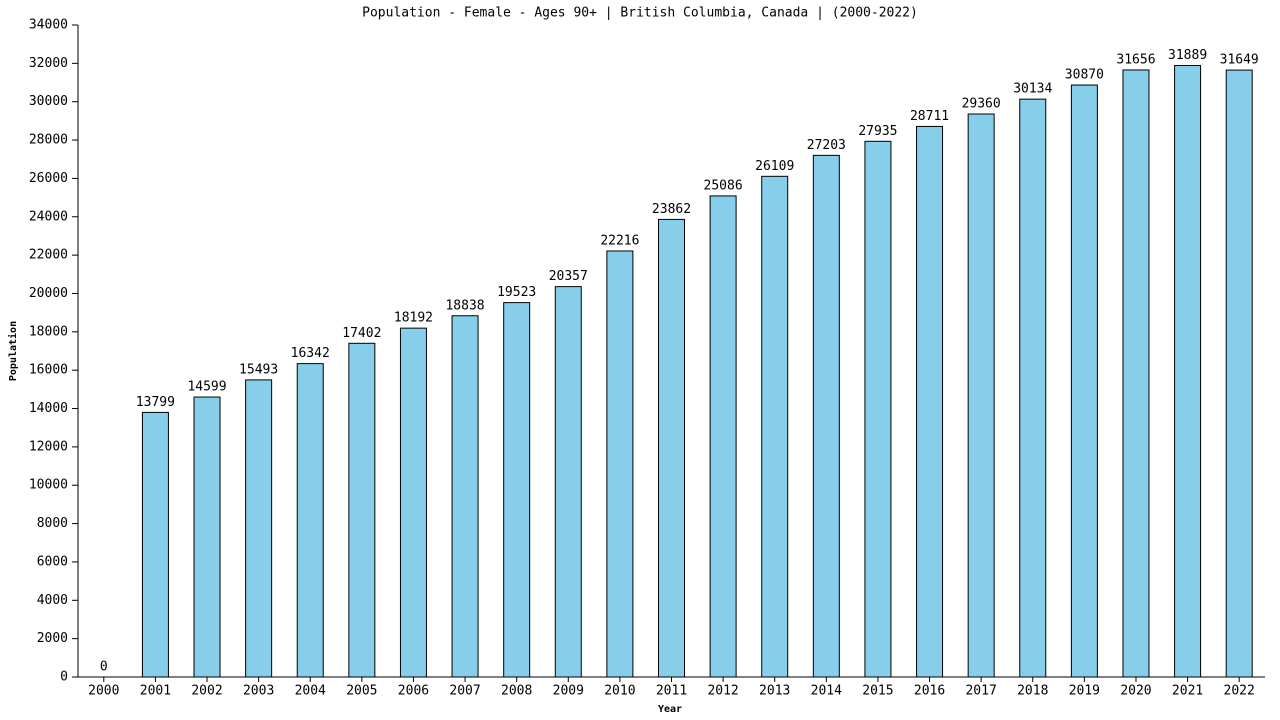 This screenshot has height=720, width=1280. What do you see at coordinates (671, 209) in the screenshot?
I see `value-label: 23862` at bounding box center [671, 209].